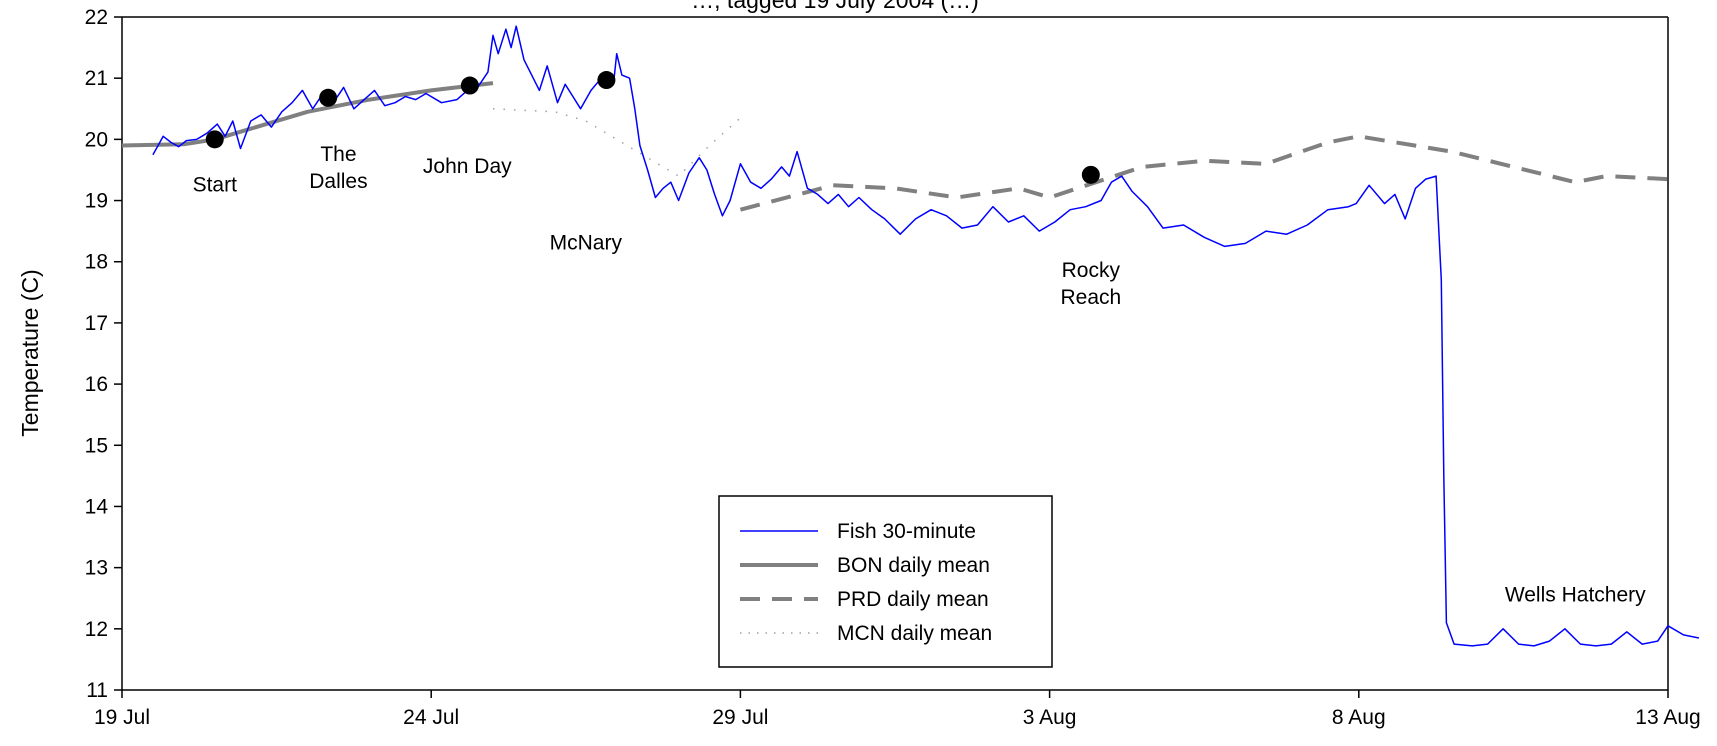 This screenshot has height=746, width=1717. What do you see at coordinates (96, 201) in the screenshot?
I see `y-tick-label: 19` at bounding box center [96, 201].